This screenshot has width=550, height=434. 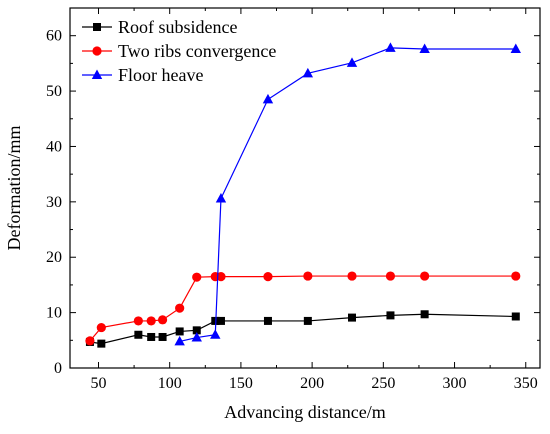 What do you see at coordinates (54, 146) in the screenshot?
I see `y-tick-label: 40` at bounding box center [54, 146].